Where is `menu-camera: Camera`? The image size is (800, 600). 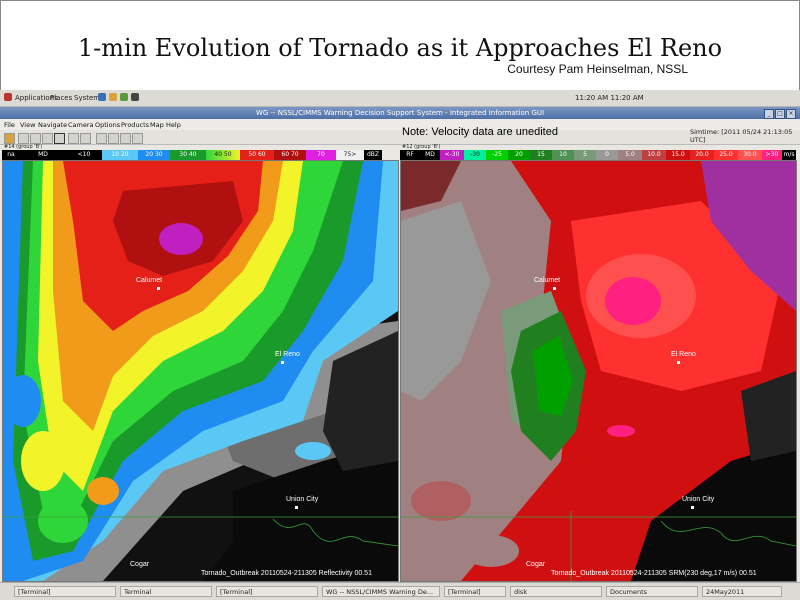
menu-camera: Camera is located at coordinates (81, 125).